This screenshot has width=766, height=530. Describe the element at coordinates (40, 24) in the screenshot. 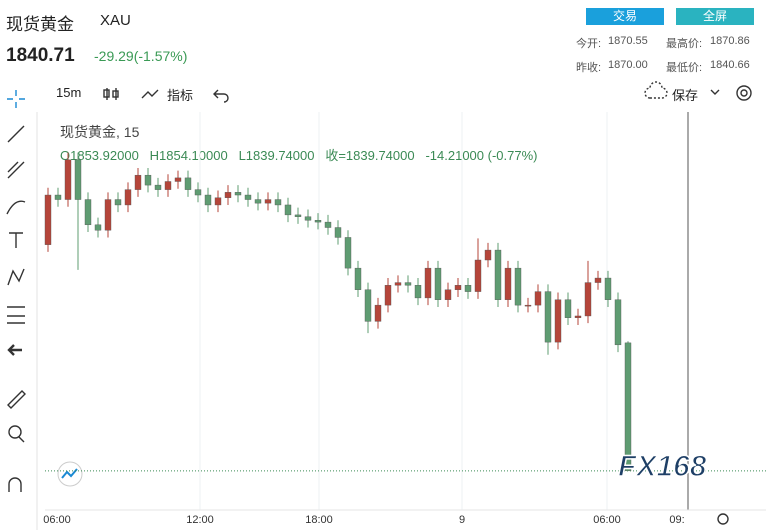

I see `title: 现货黄金` at that location.